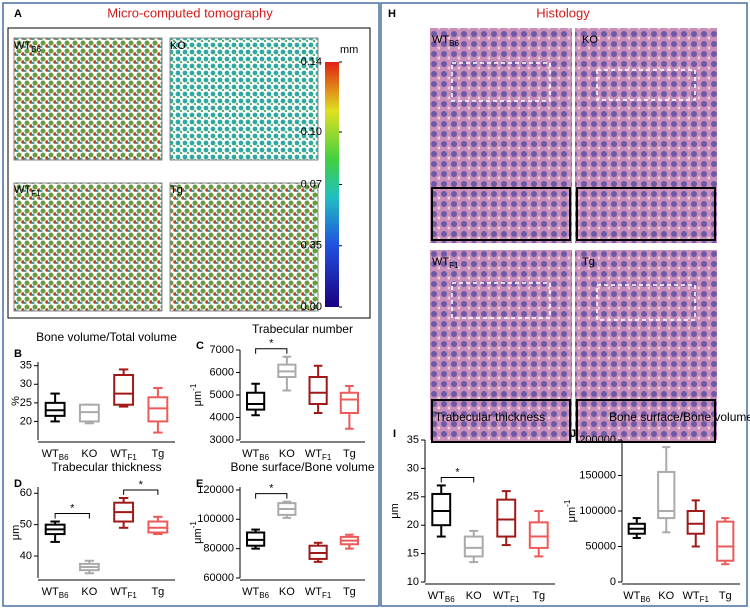 The height and width of the screenshot is (614, 750). What do you see at coordinates (311, 132) in the screenshot?
I see `colorbar-tick-label: 0.10` at bounding box center [311, 132].